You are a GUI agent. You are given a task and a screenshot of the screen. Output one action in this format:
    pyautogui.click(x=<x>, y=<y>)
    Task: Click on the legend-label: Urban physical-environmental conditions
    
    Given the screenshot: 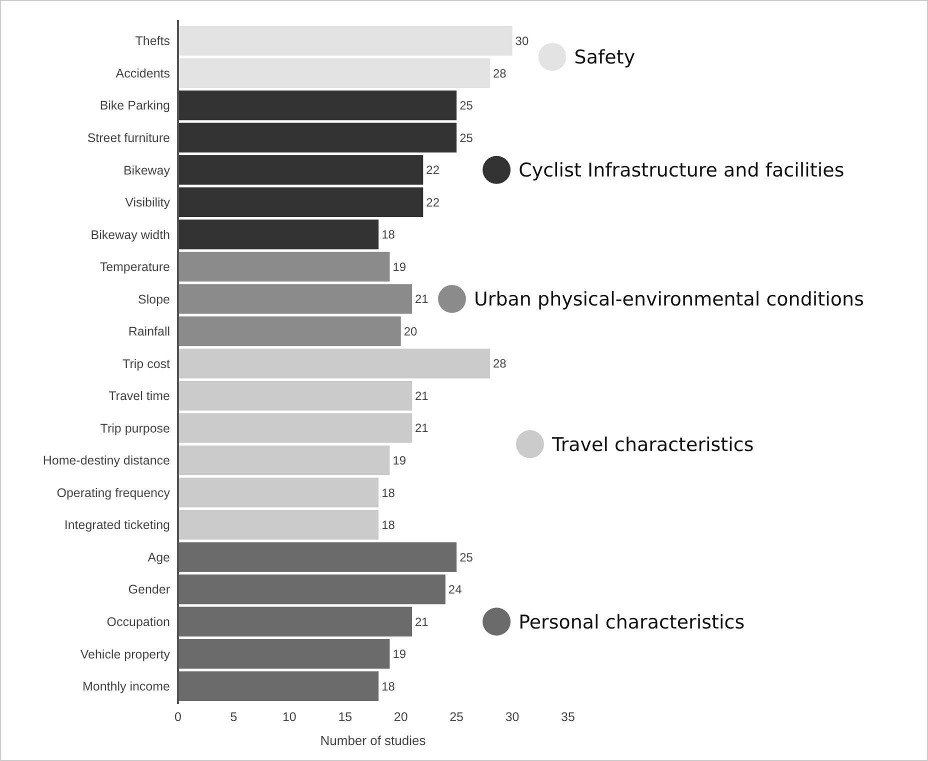 What is the action you would take?
    pyautogui.click(x=669, y=299)
    